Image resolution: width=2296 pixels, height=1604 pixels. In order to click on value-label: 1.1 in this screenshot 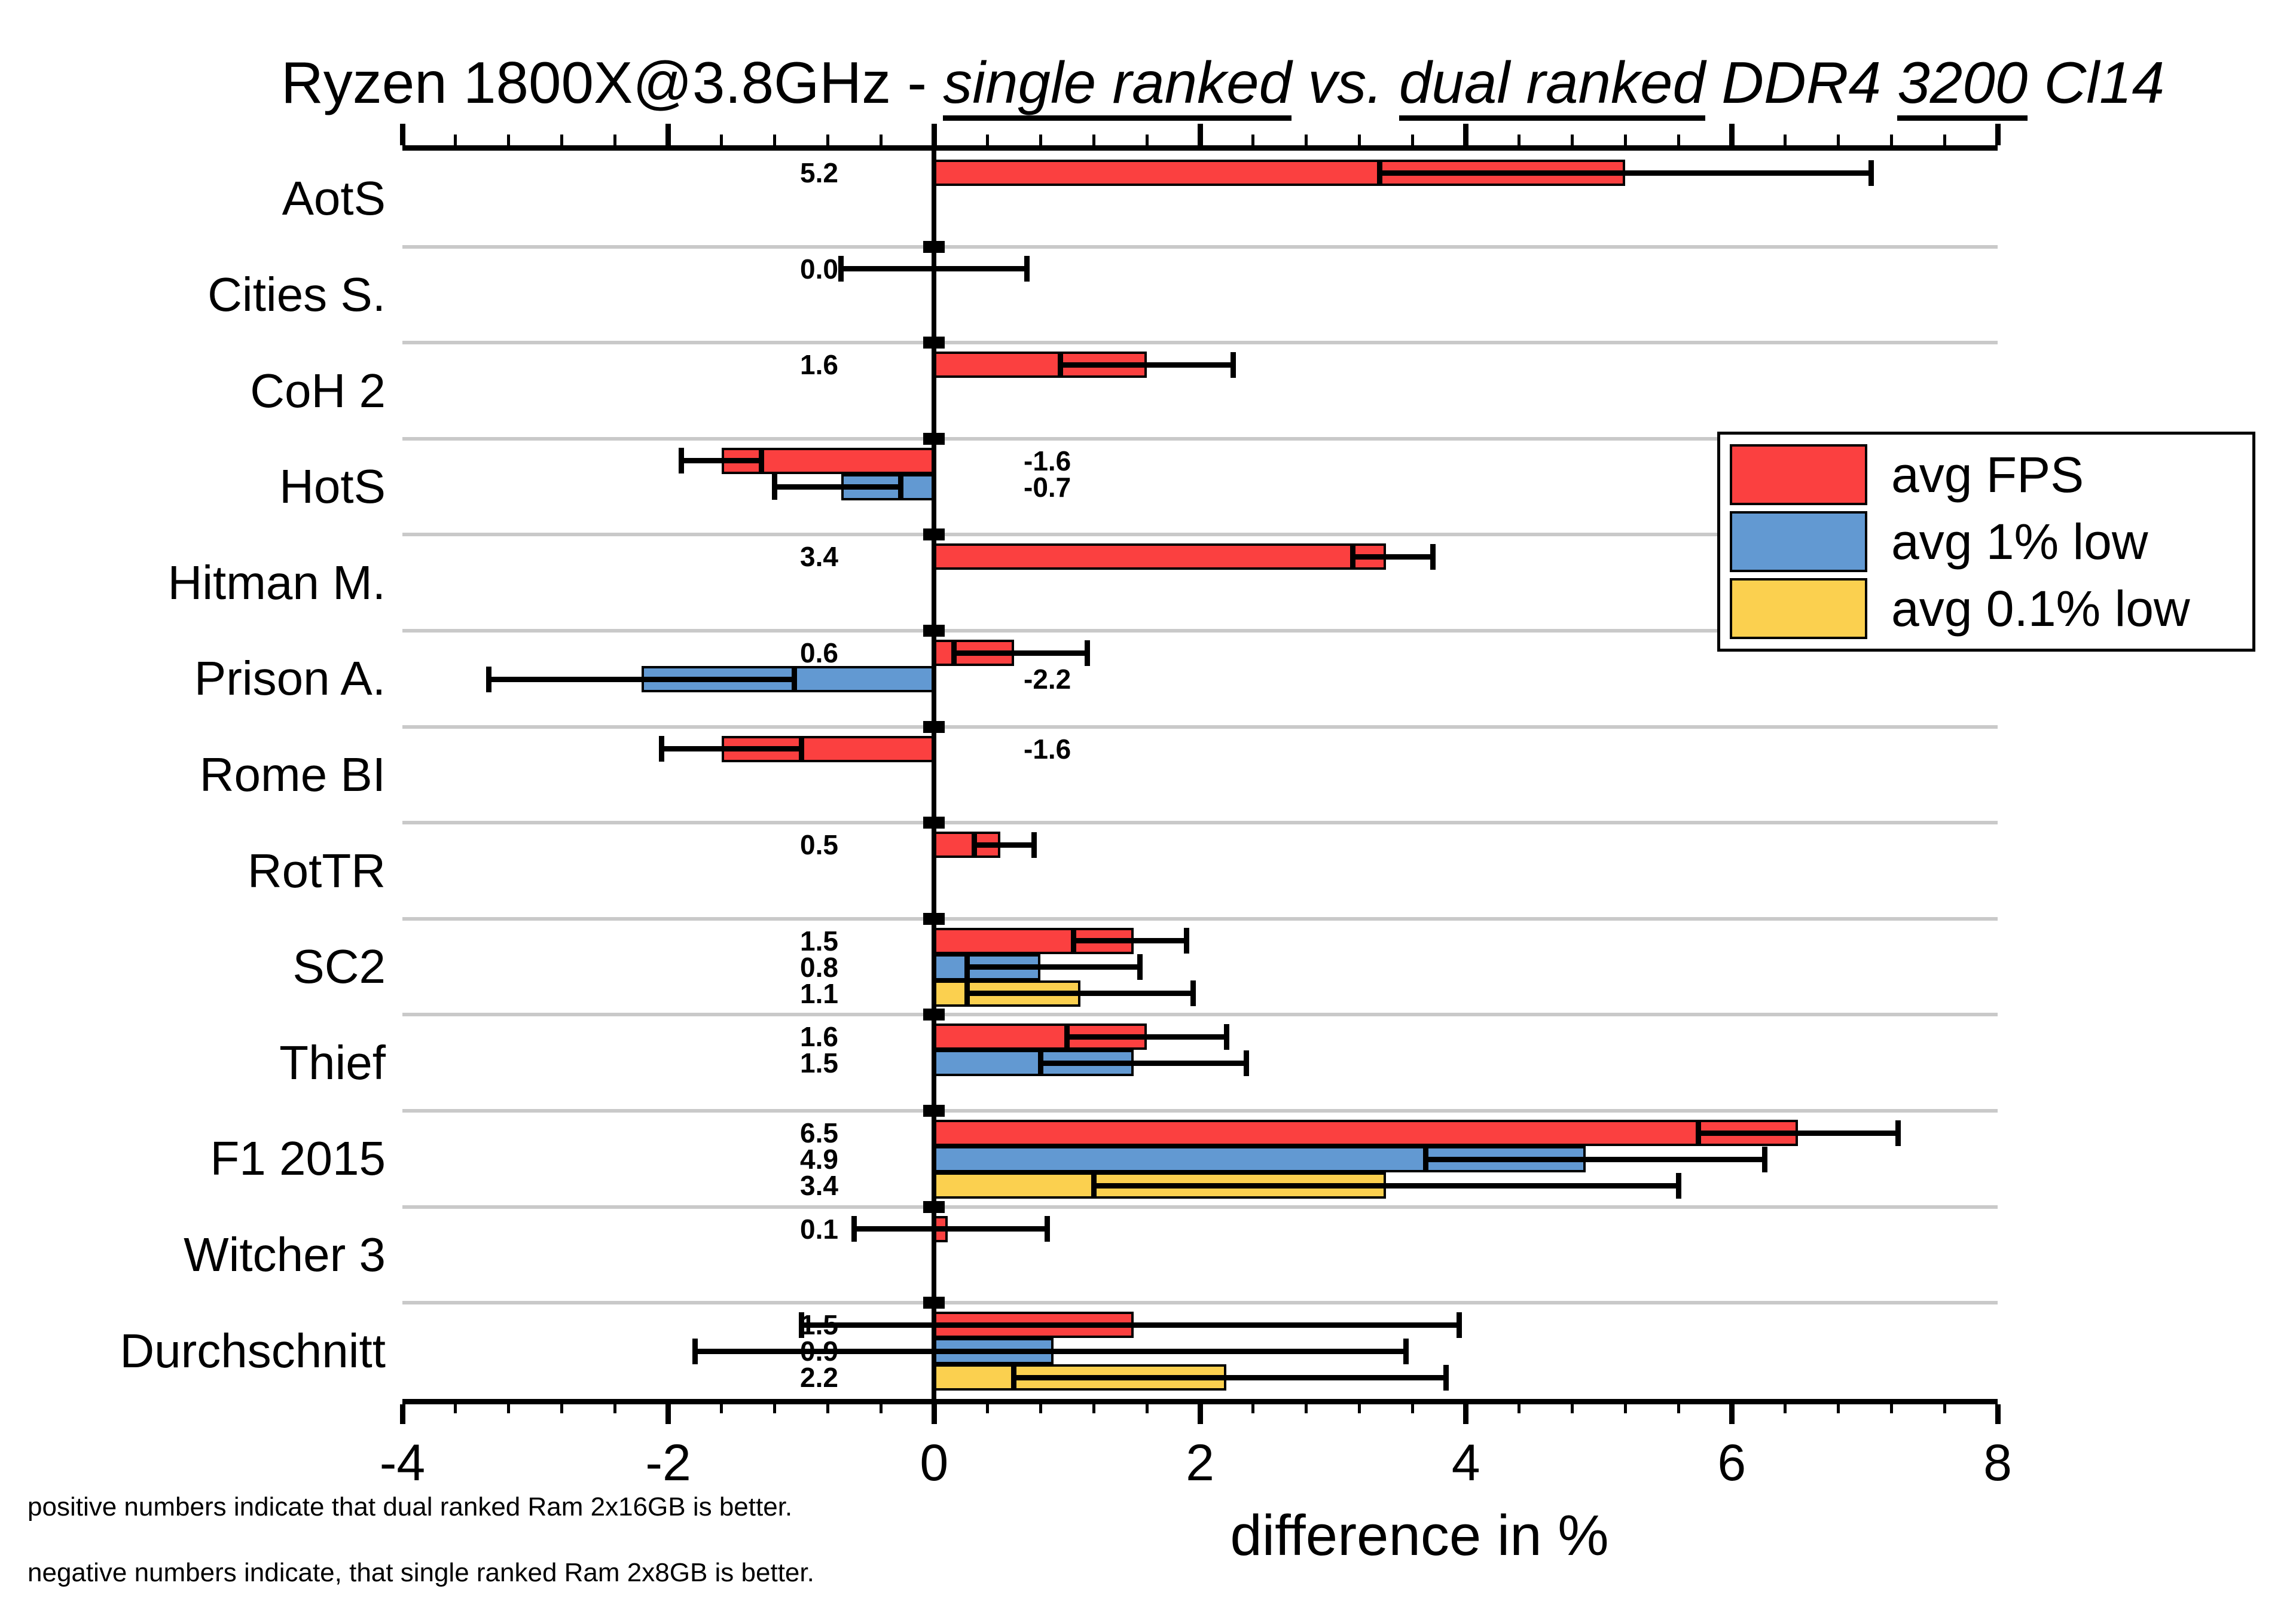, I will do `click(819, 993)`.